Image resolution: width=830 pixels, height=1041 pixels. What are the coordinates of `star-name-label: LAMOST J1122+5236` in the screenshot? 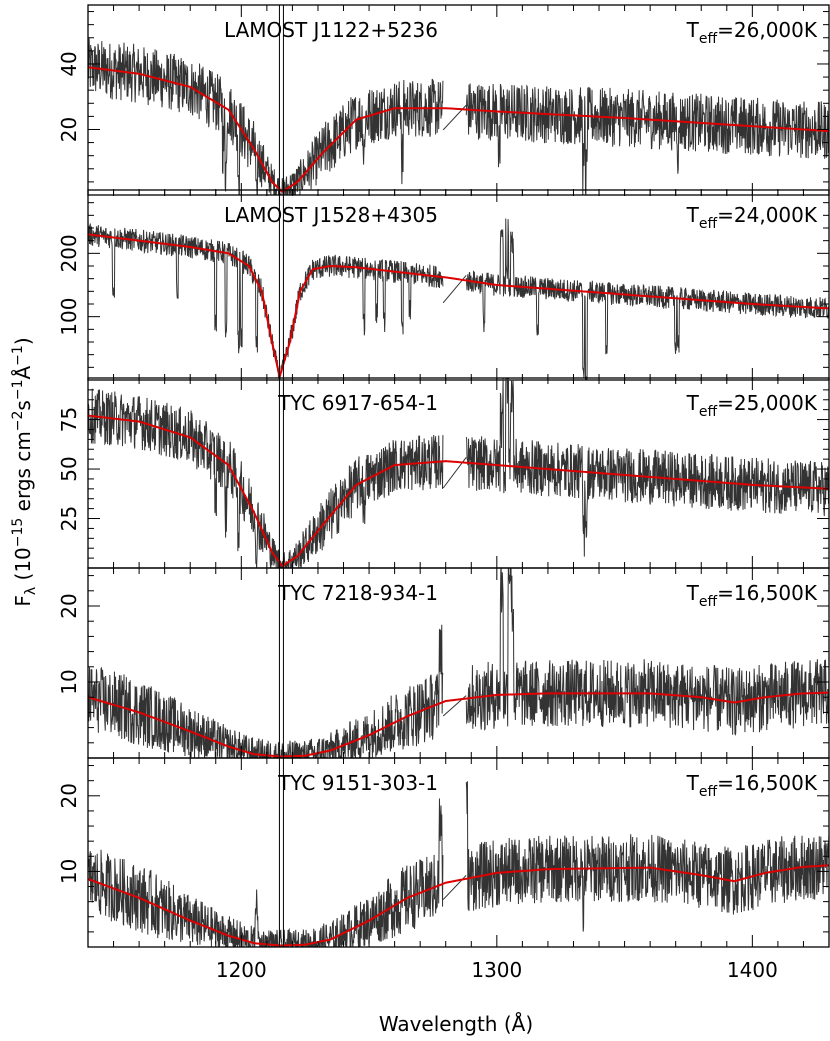 It's located at (331, 30).